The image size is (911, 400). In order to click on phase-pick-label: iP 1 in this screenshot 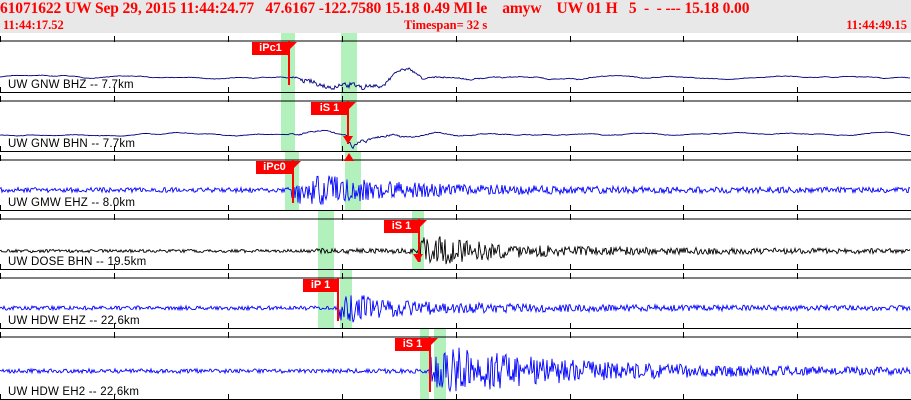, I will do `click(320, 285)`.